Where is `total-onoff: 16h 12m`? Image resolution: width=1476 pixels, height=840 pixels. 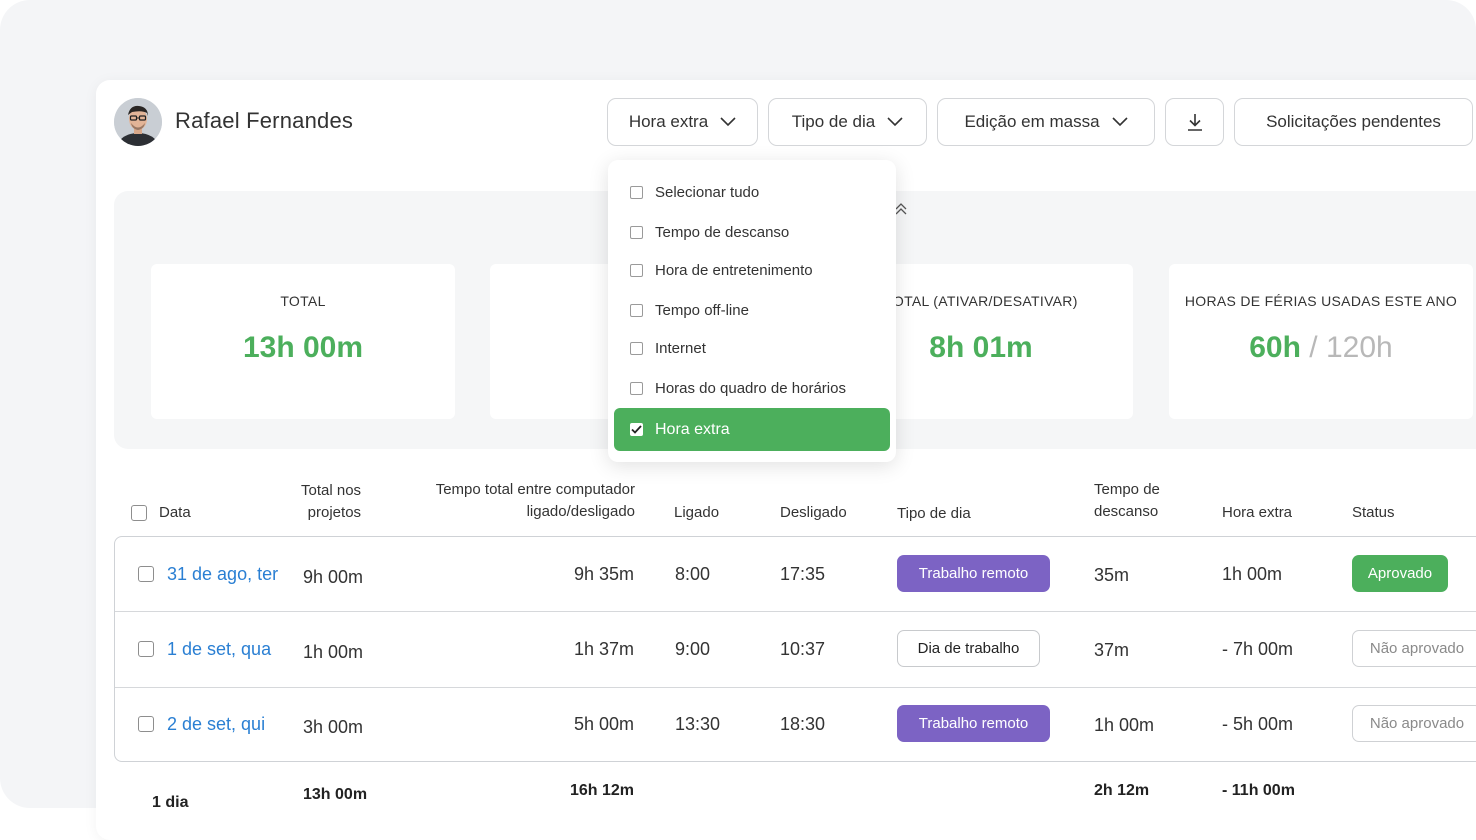
total-onoff: 16h 12m is located at coordinates (601, 790).